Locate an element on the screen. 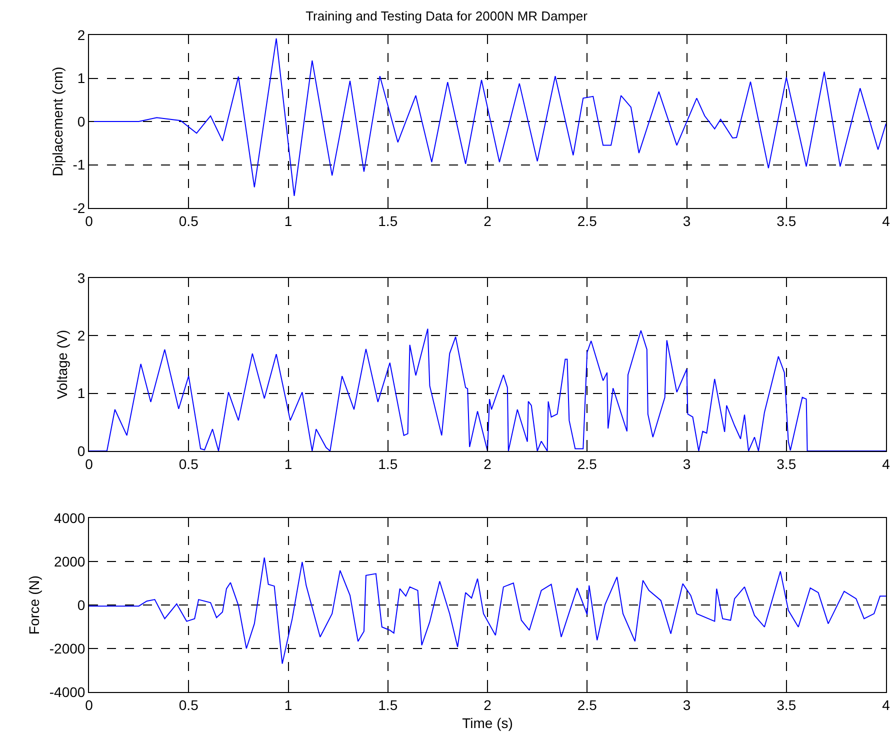 The height and width of the screenshot is (744, 893). y-axis-title: Voltage (V) is located at coordinates (62, 365).